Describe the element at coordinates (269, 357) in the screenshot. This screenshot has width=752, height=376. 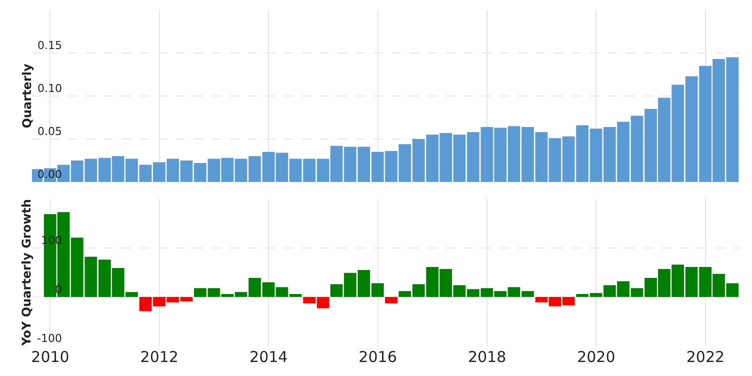
I see `x-tick-label: 2014` at that location.